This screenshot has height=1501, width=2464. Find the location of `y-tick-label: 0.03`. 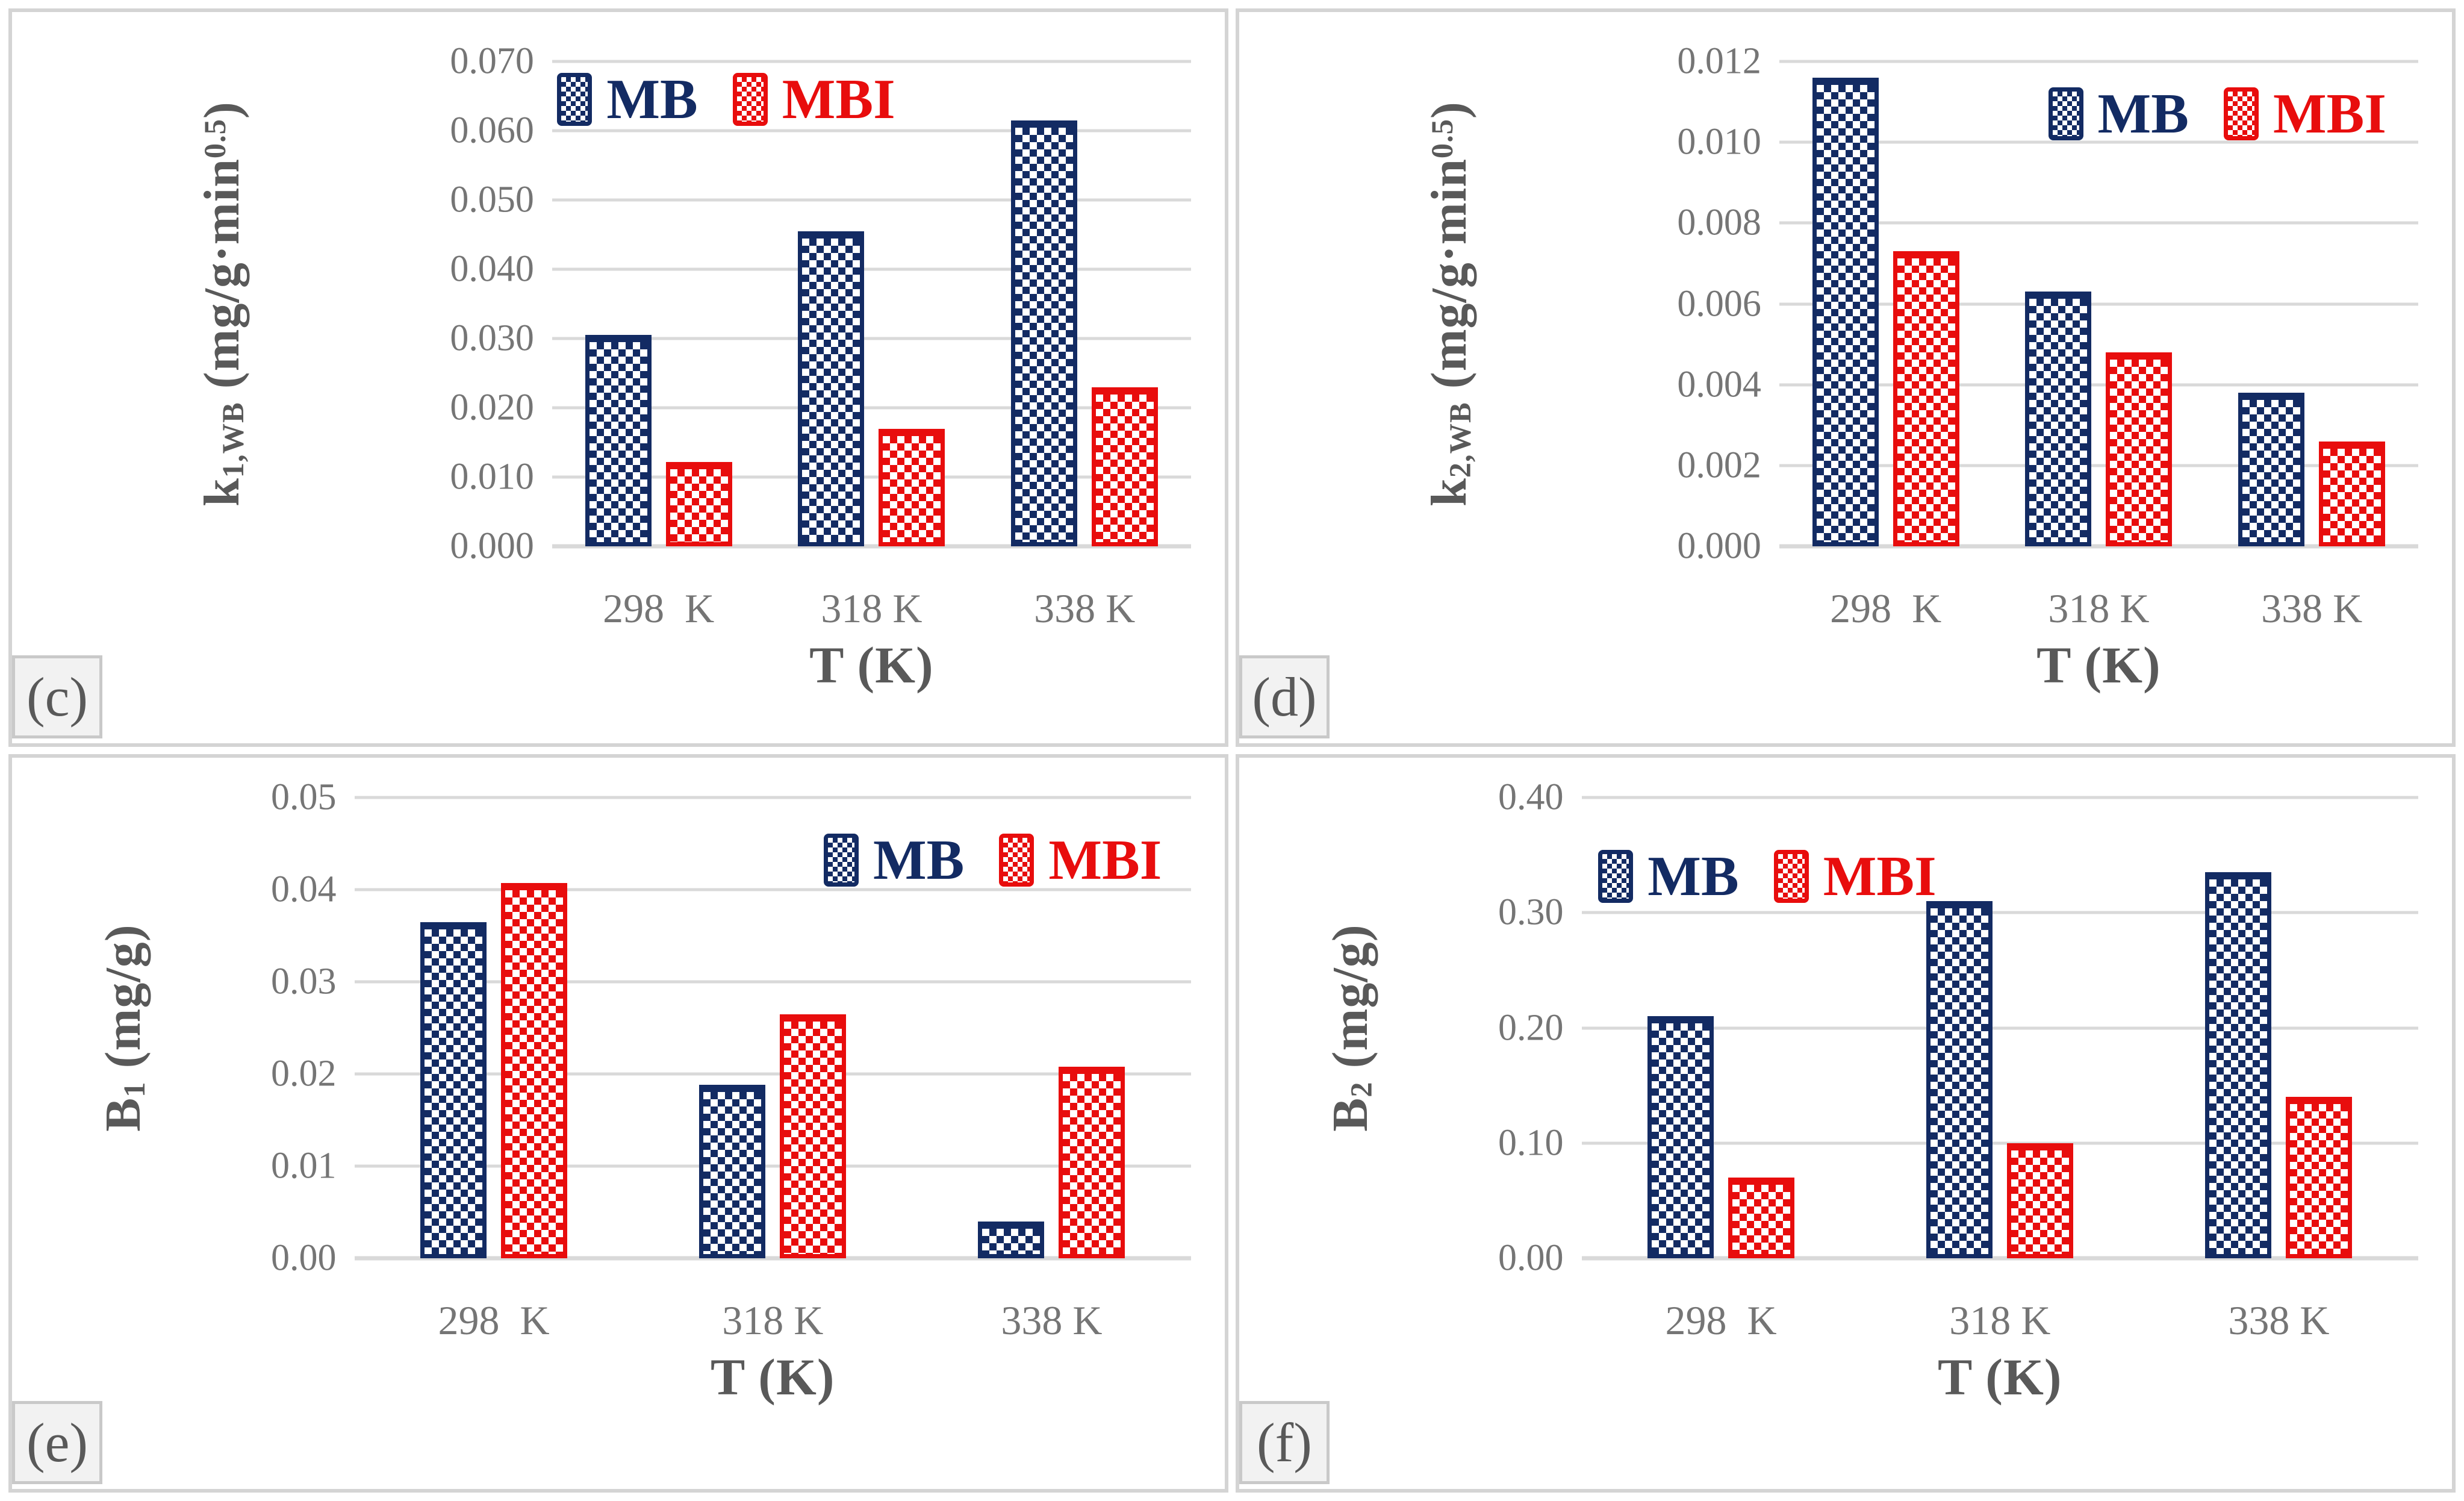

y-tick-label: 0.03 is located at coordinates (304, 981).